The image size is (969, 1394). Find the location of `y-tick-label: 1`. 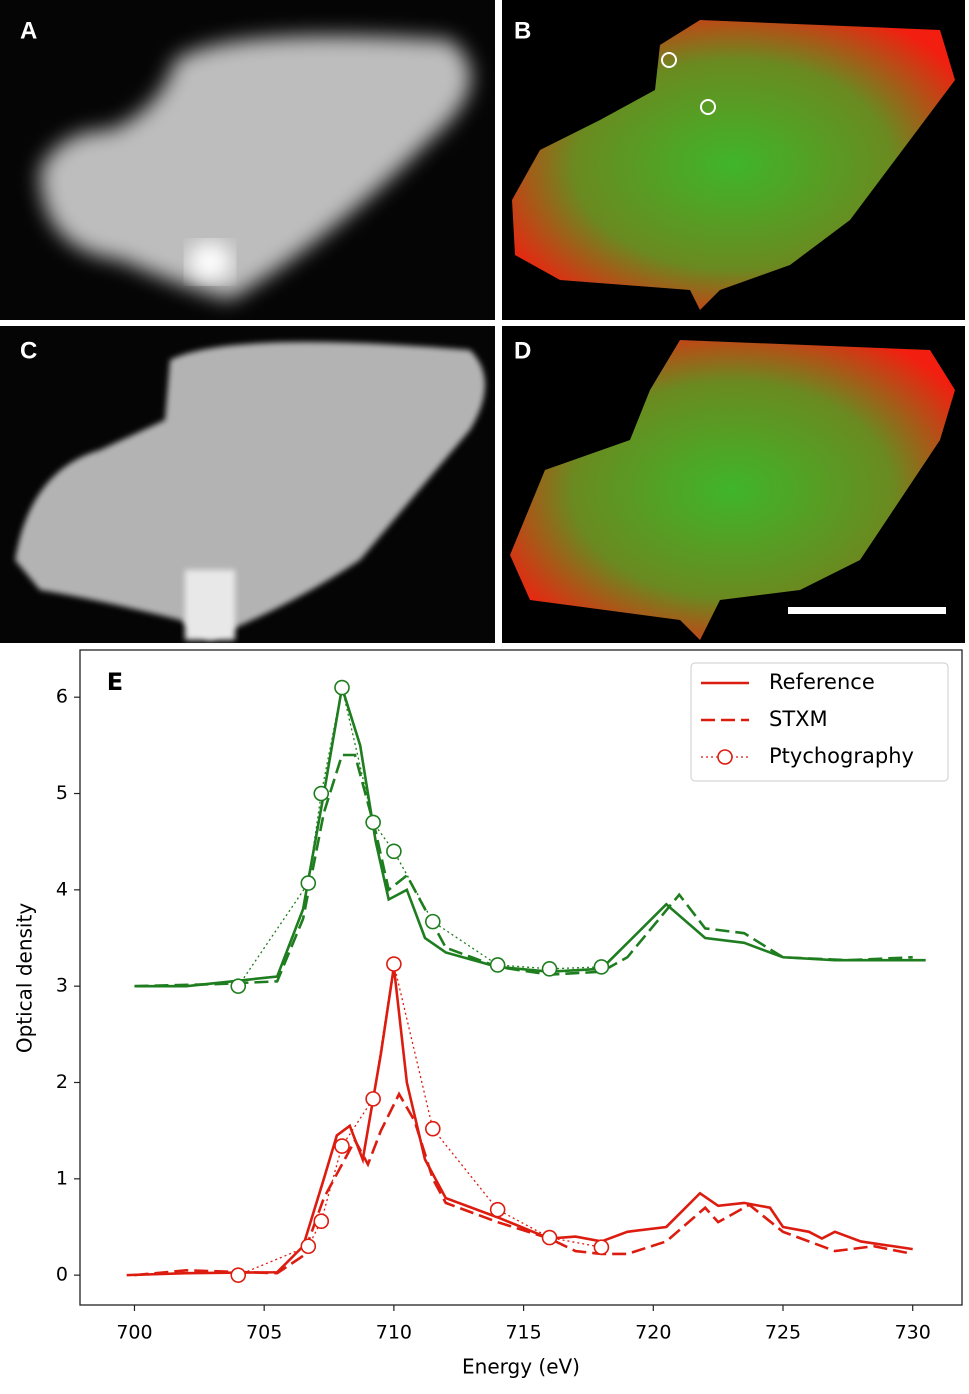

y-tick-label: 1 is located at coordinates (62, 1178).